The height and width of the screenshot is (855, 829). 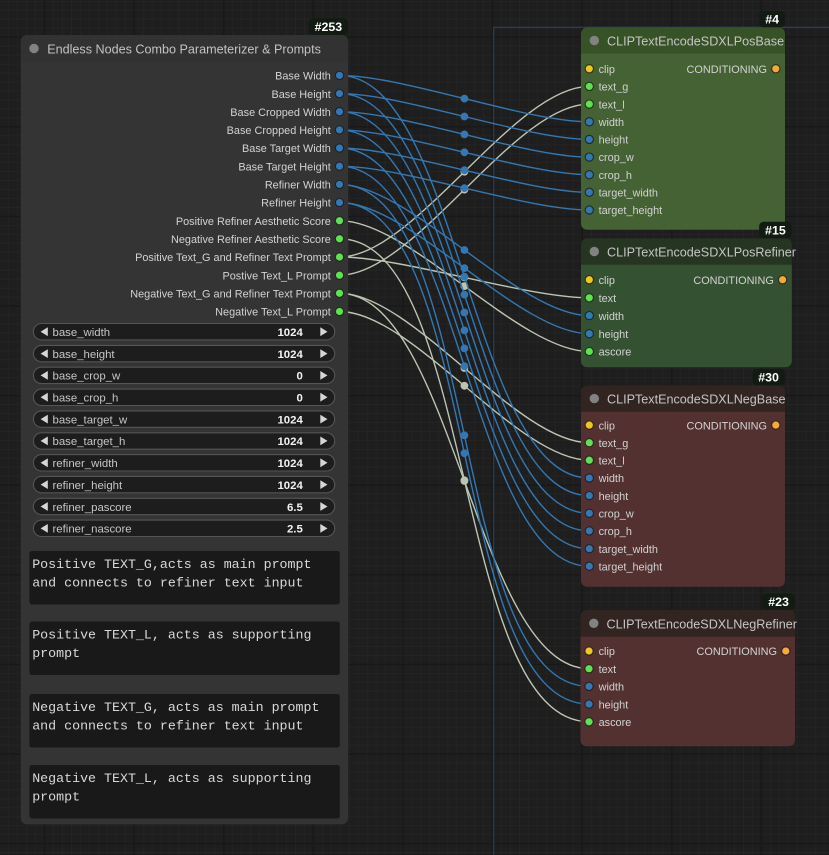 I want to click on svg-text: base_width, so click(x=82, y=333).